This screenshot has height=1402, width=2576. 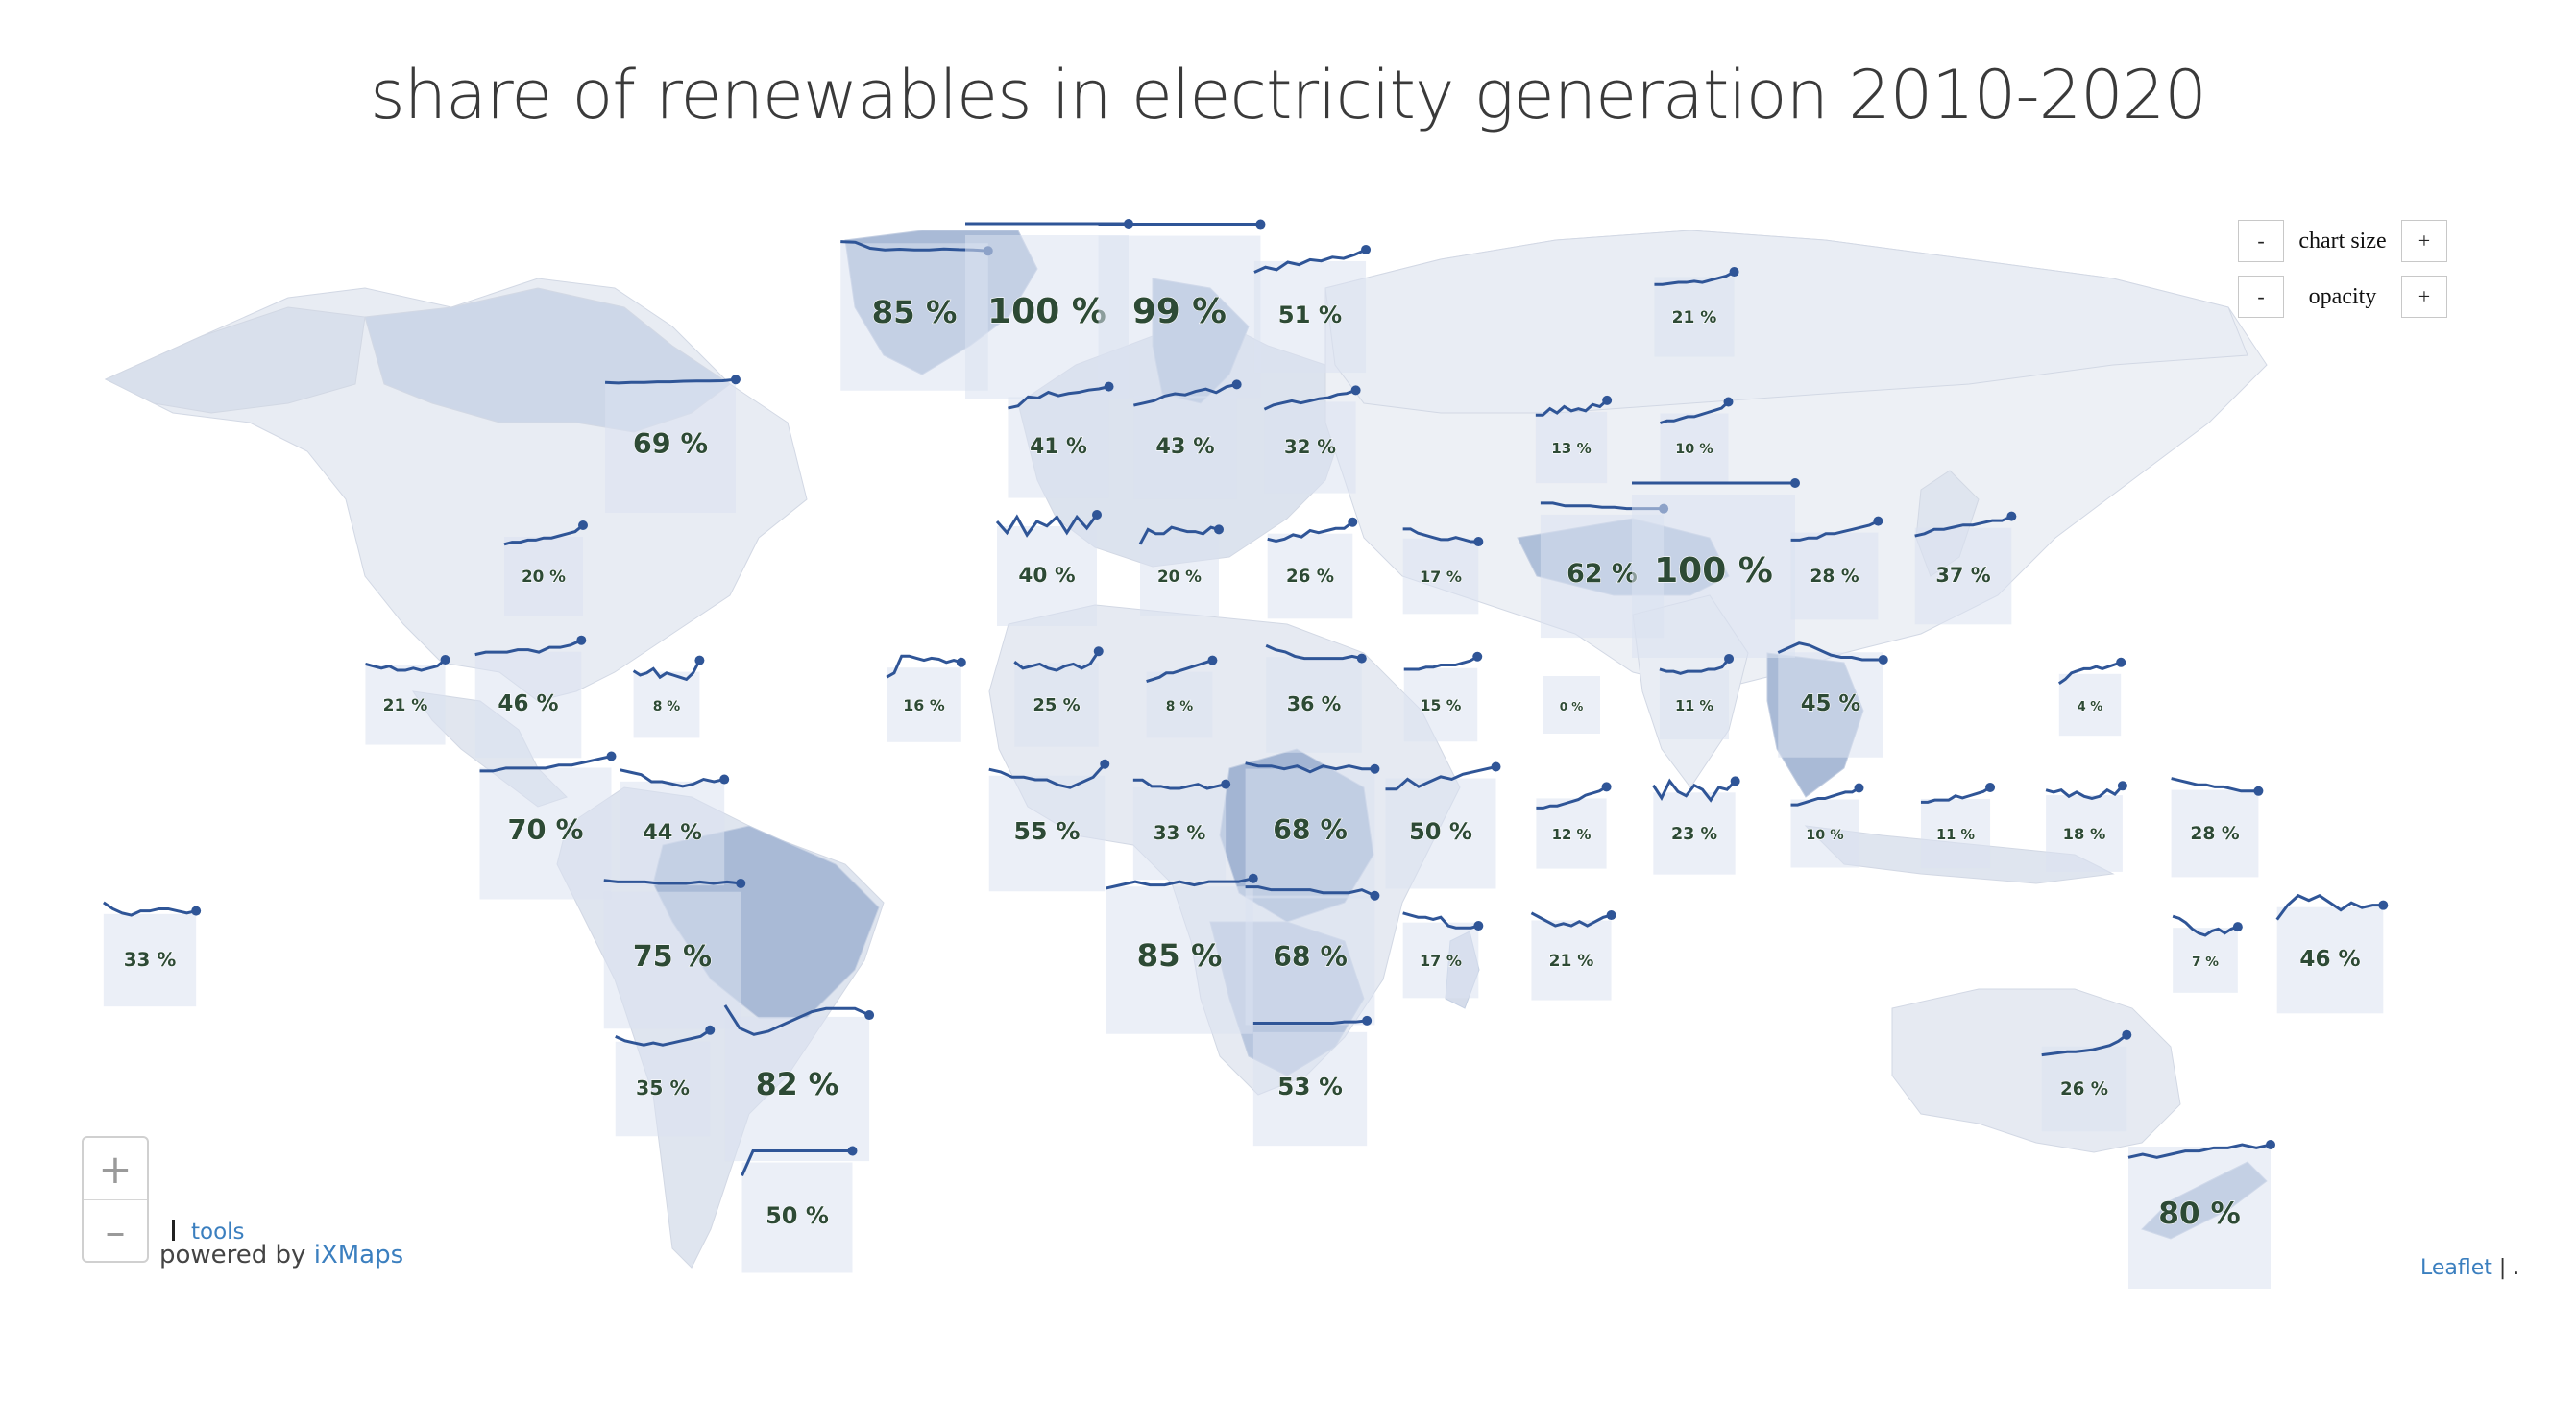 I want to click on country-marker: 40 %, so click(x=1048, y=568).